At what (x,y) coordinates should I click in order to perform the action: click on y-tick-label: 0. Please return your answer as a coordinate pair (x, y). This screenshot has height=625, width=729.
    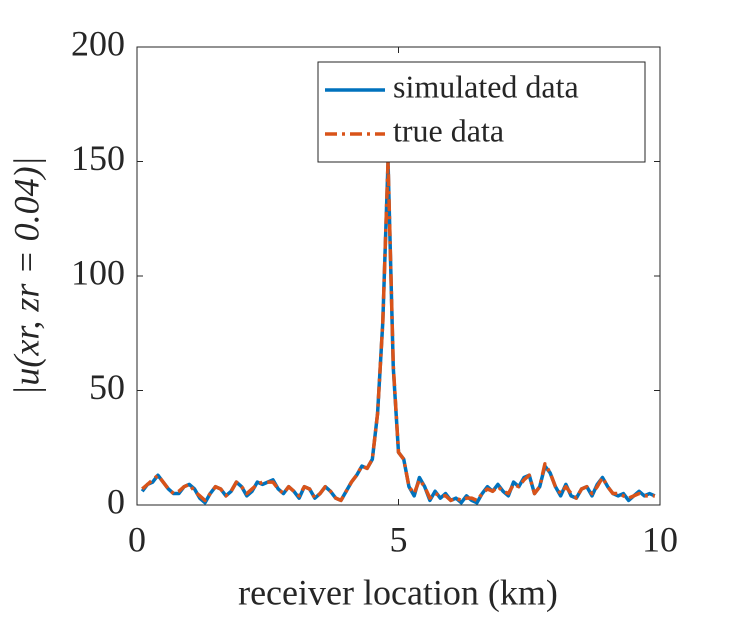
    Looking at the image, I should click on (116, 501).